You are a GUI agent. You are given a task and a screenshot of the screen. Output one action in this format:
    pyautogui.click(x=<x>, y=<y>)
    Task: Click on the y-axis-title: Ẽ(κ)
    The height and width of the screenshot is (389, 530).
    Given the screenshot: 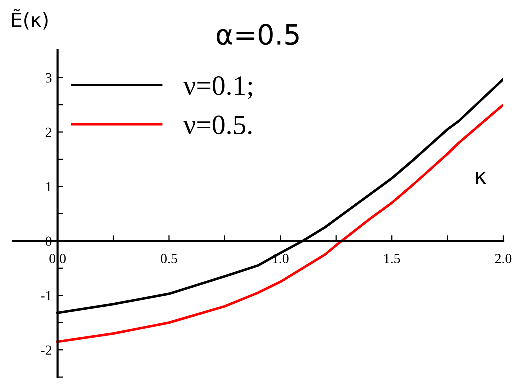 What is the action you would take?
    pyautogui.click(x=30, y=19)
    